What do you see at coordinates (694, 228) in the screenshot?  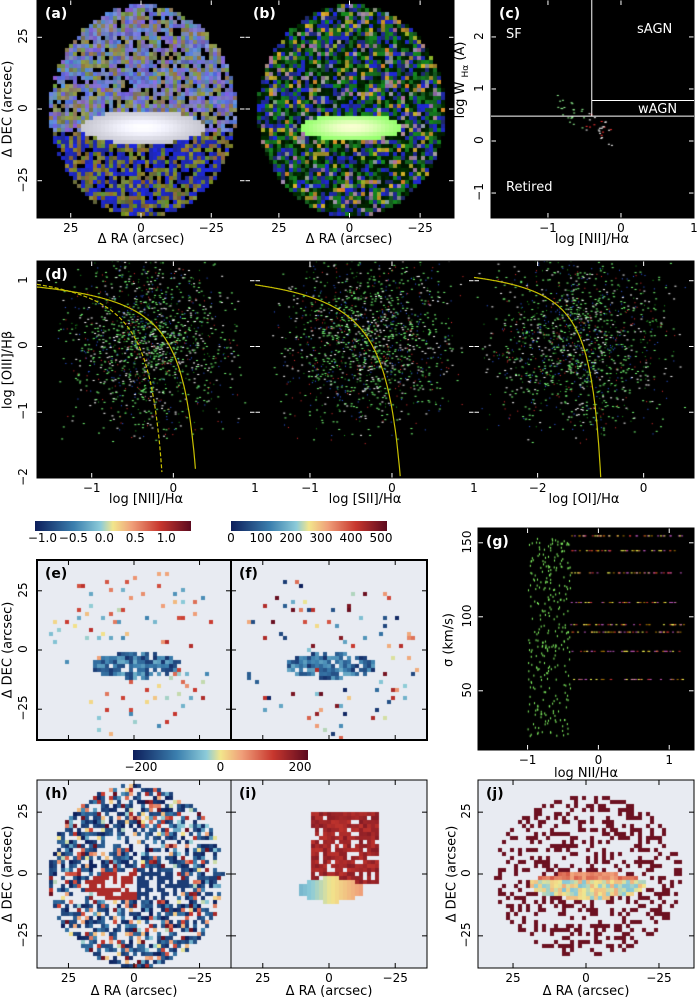 I see `panel-c-xtick-label: 1` at bounding box center [694, 228].